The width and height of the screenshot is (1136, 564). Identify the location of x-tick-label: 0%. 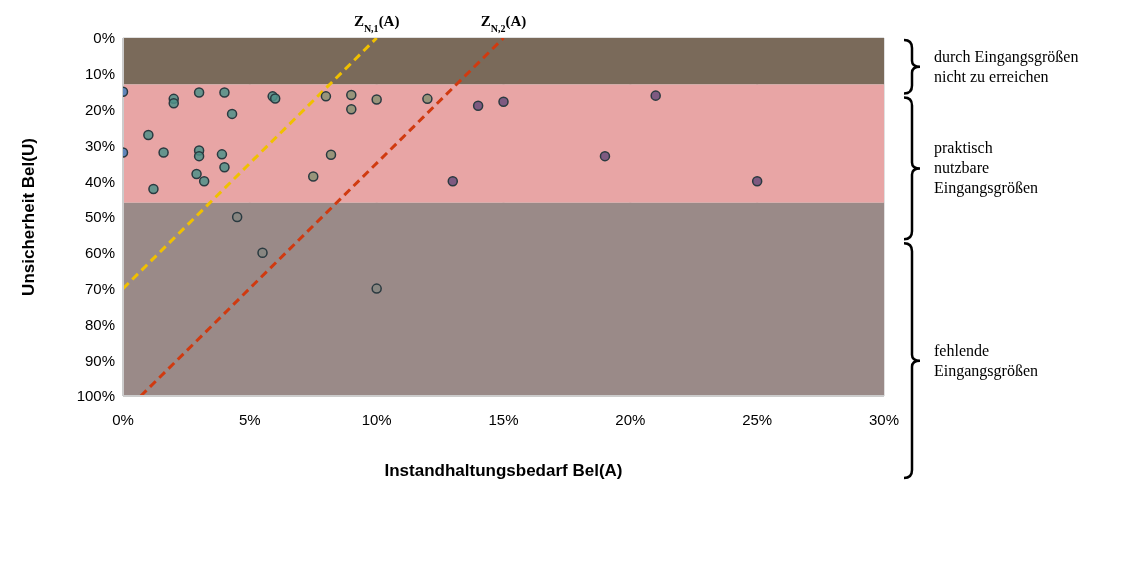
(123, 419).